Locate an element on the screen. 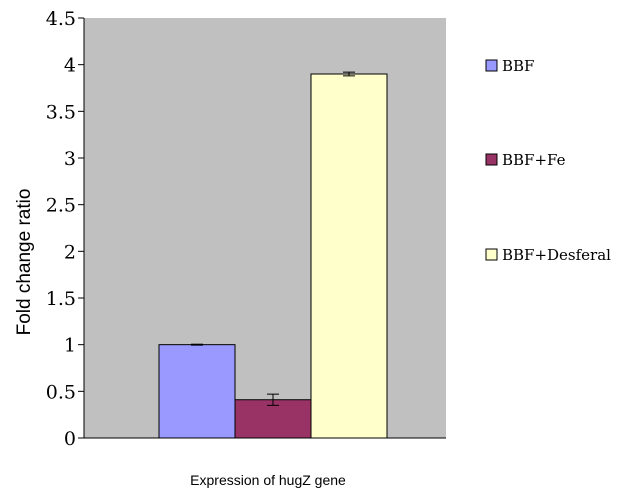  legend-label: BBF+Fe is located at coordinates (534, 160).